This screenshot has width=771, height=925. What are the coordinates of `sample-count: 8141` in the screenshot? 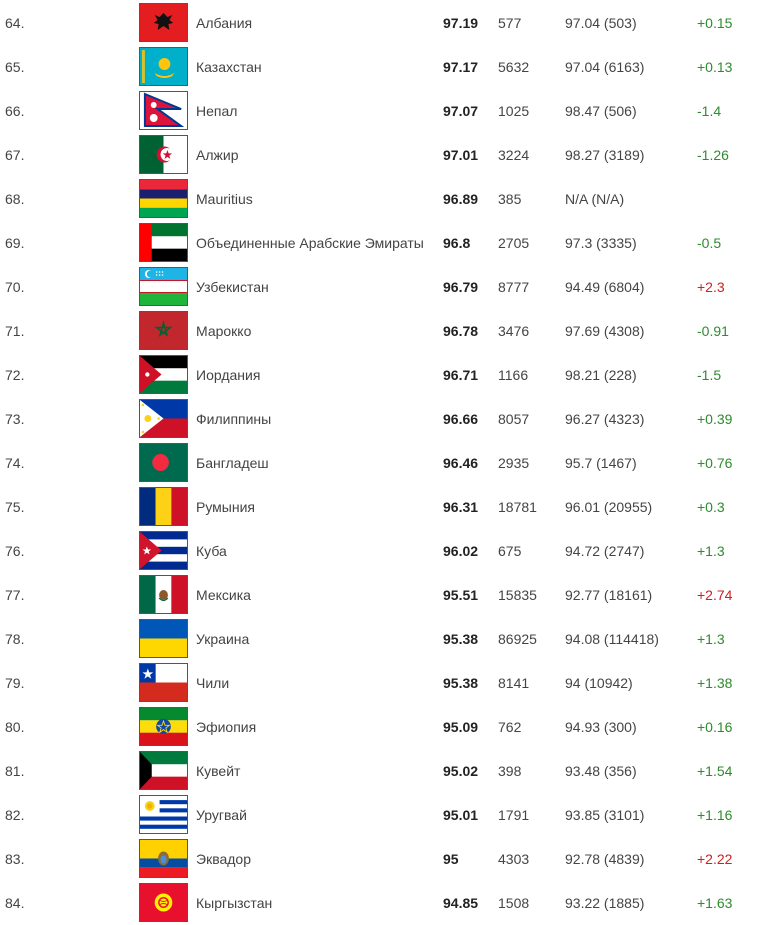 It's located at (514, 683).